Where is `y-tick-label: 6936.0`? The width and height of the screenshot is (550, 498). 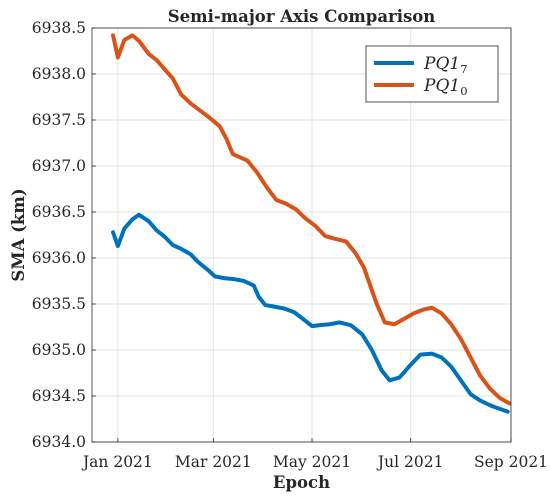 y-tick-label: 6936.0 is located at coordinates (59, 258).